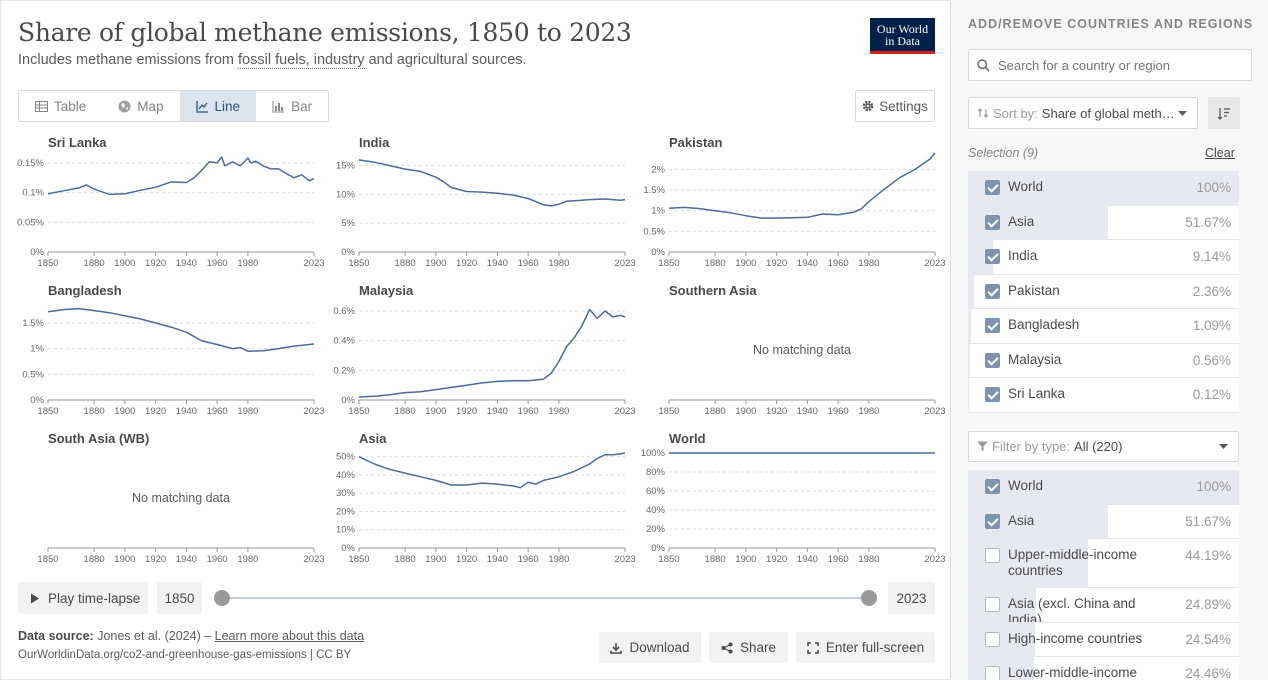 Image resolution: width=1268 pixels, height=680 pixels. What do you see at coordinates (528, 559) in the screenshot?
I see `x-tick-label-asia: 1960` at bounding box center [528, 559].